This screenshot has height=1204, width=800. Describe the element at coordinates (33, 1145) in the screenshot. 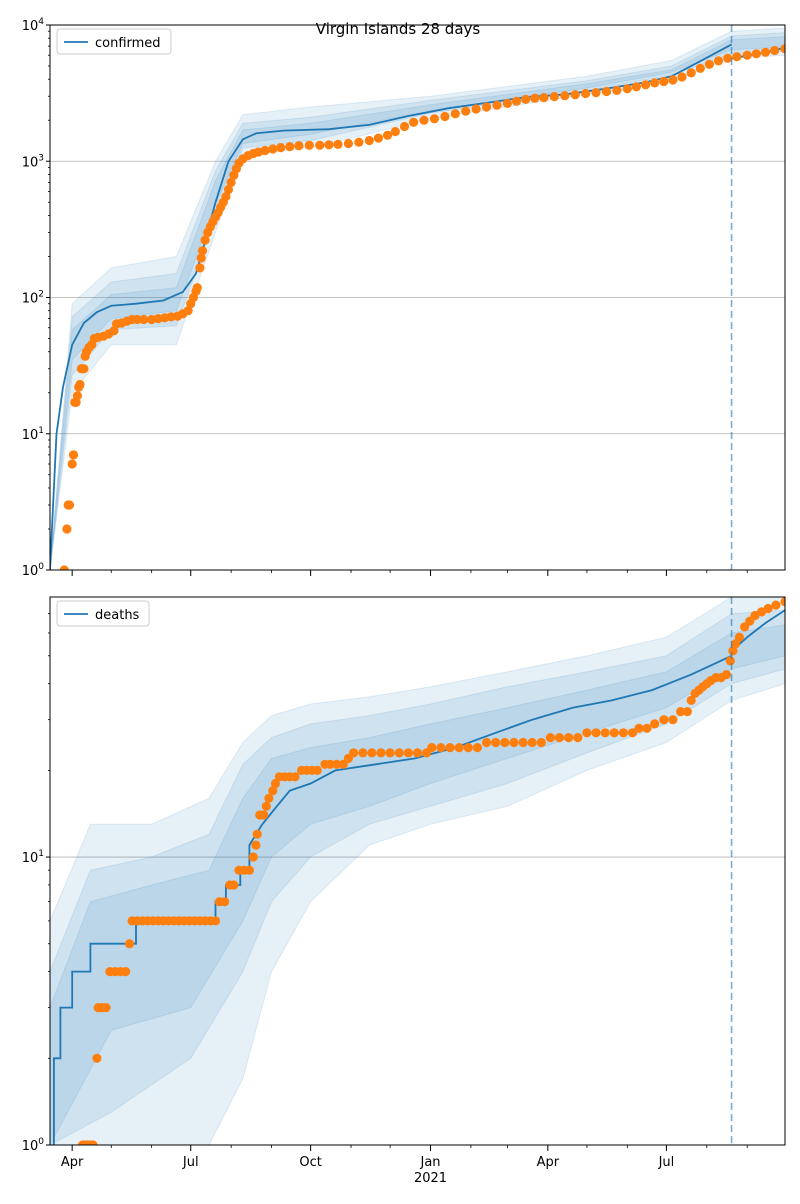

I see `deaths-y-tick-label: 100` at that location.